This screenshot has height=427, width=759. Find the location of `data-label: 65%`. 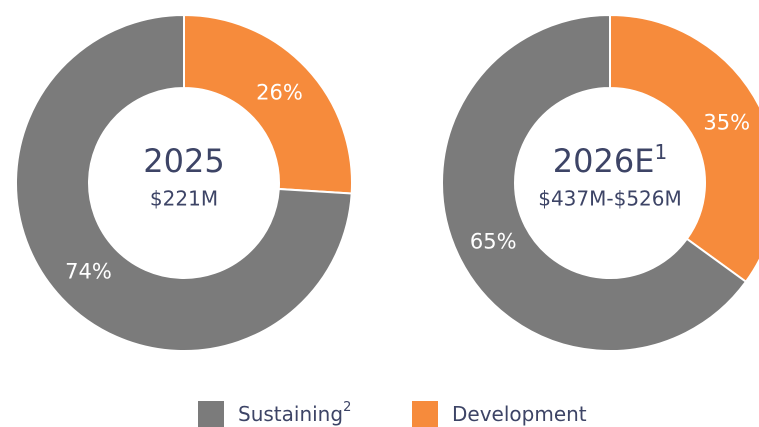

data-label: 65% is located at coordinates (493, 241).